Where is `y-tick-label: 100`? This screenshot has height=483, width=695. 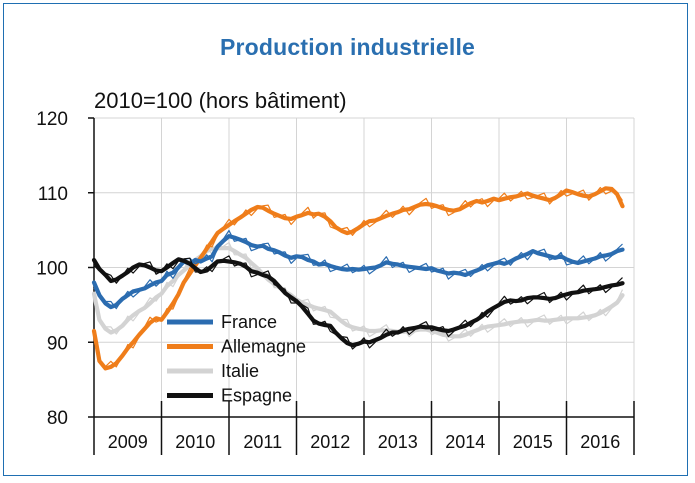 y-tick-label: 100 is located at coordinates (52, 269).